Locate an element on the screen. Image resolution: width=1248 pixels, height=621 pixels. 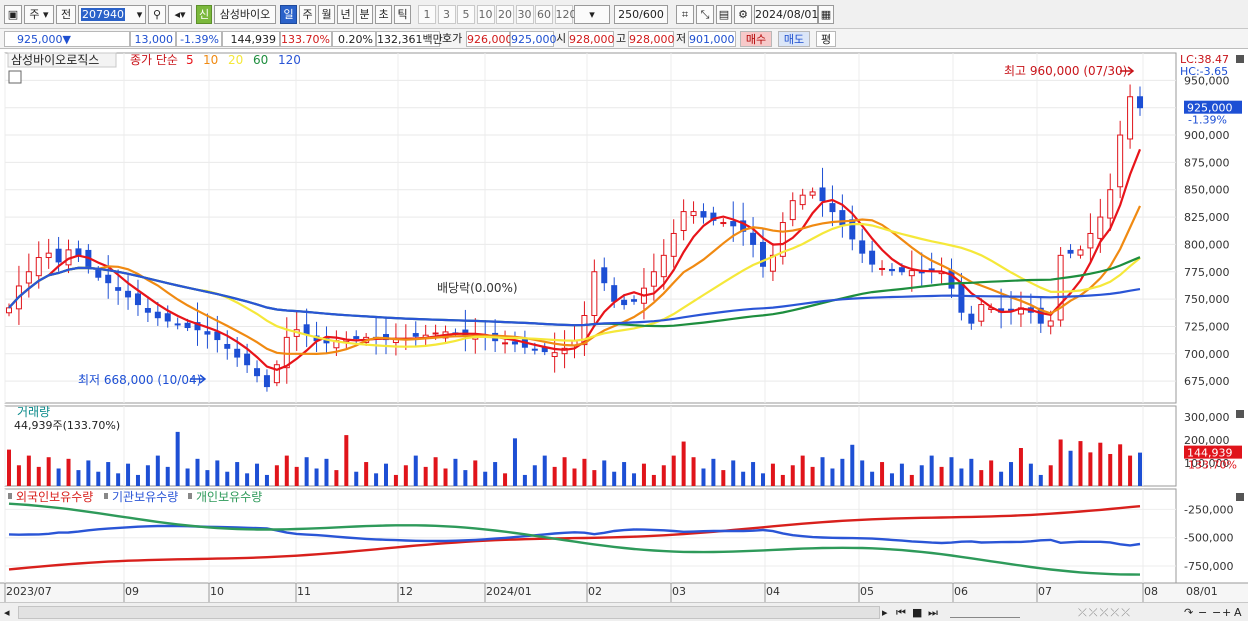
draw-tool-icon: ⤡ is located at coordinates (705, 14).